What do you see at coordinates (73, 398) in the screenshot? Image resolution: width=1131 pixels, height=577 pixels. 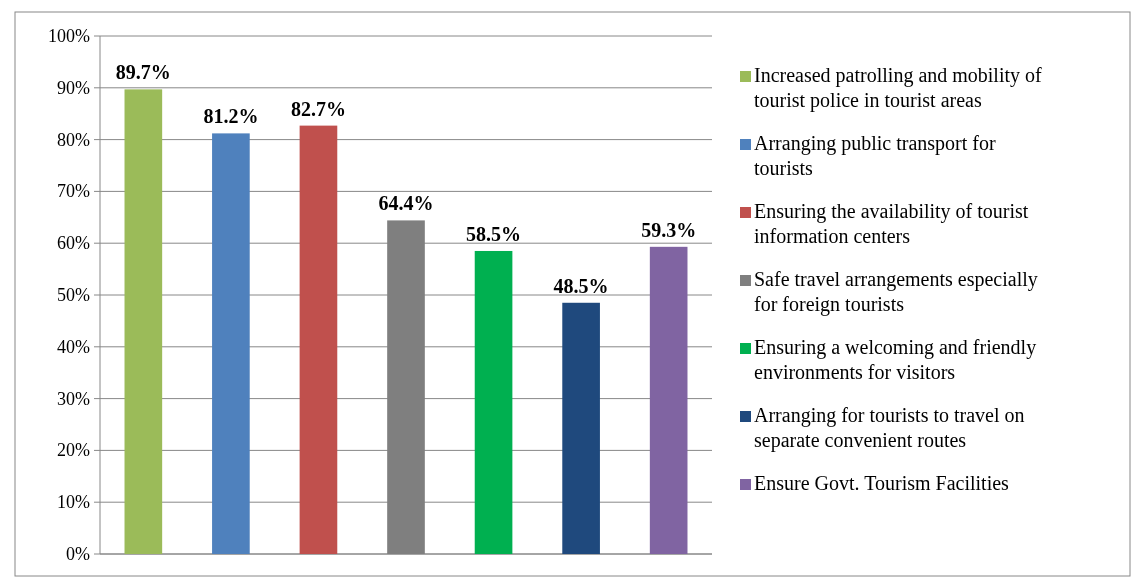 I see `y-tick-label: 30%` at bounding box center [73, 398].